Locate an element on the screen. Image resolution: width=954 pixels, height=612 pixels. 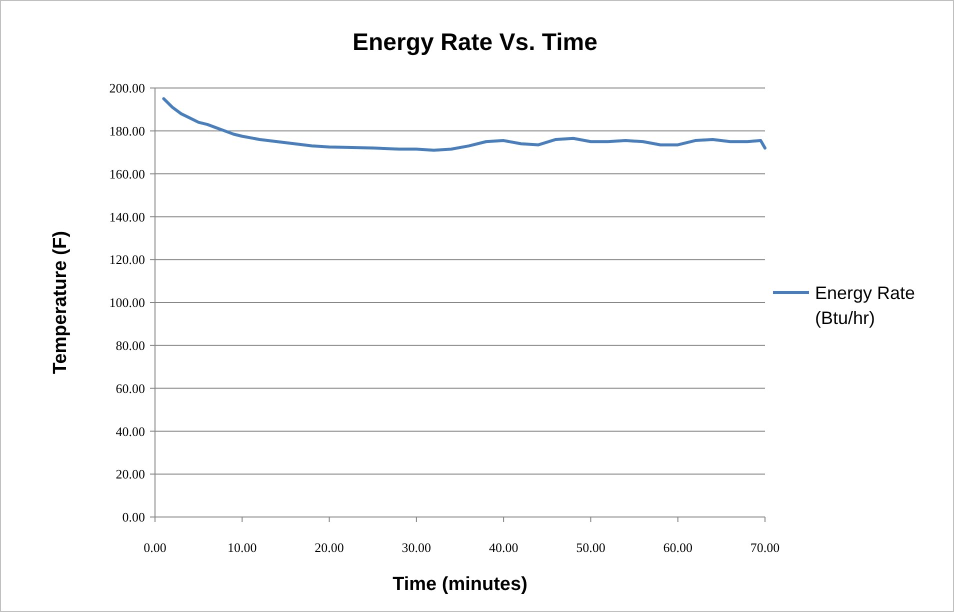
y-tick-label: 140.00 is located at coordinates (127, 216).